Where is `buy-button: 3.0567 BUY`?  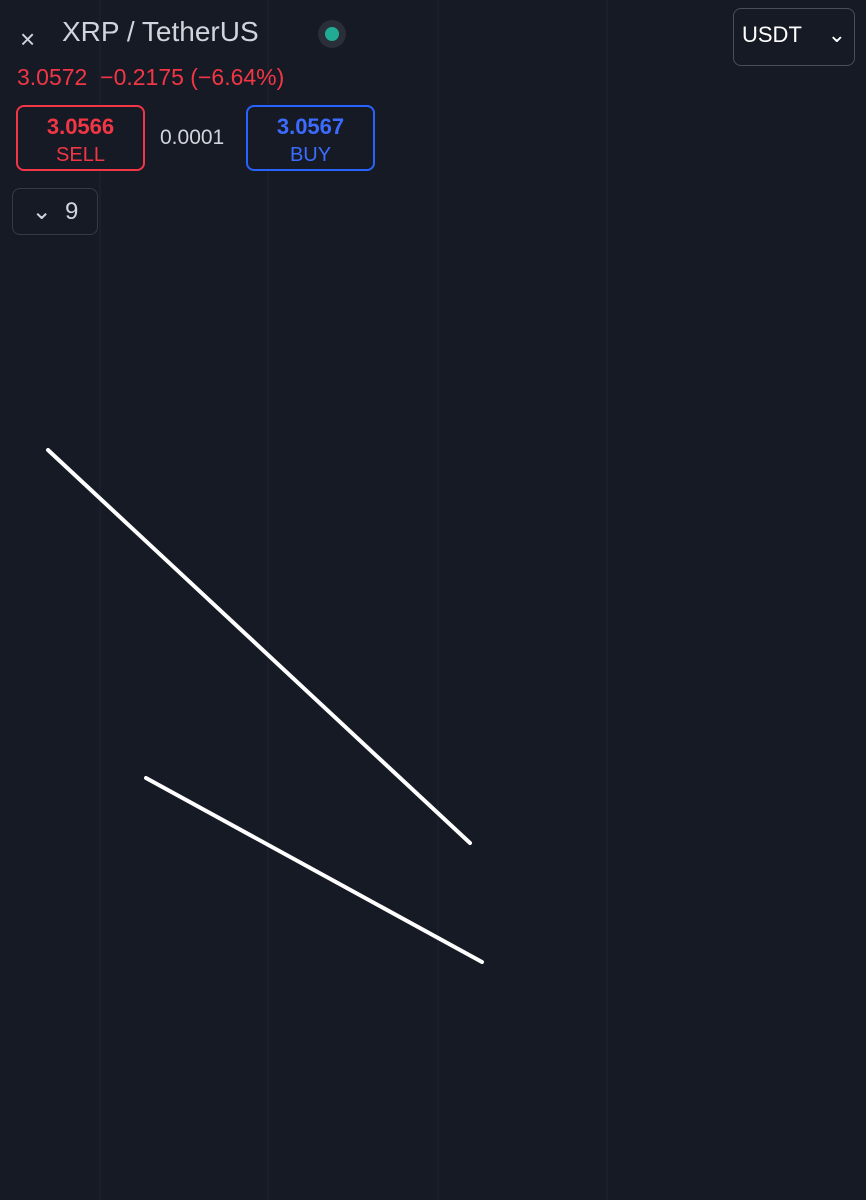
buy-button: 3.0567 BUY is located at coordinates (310, 138).